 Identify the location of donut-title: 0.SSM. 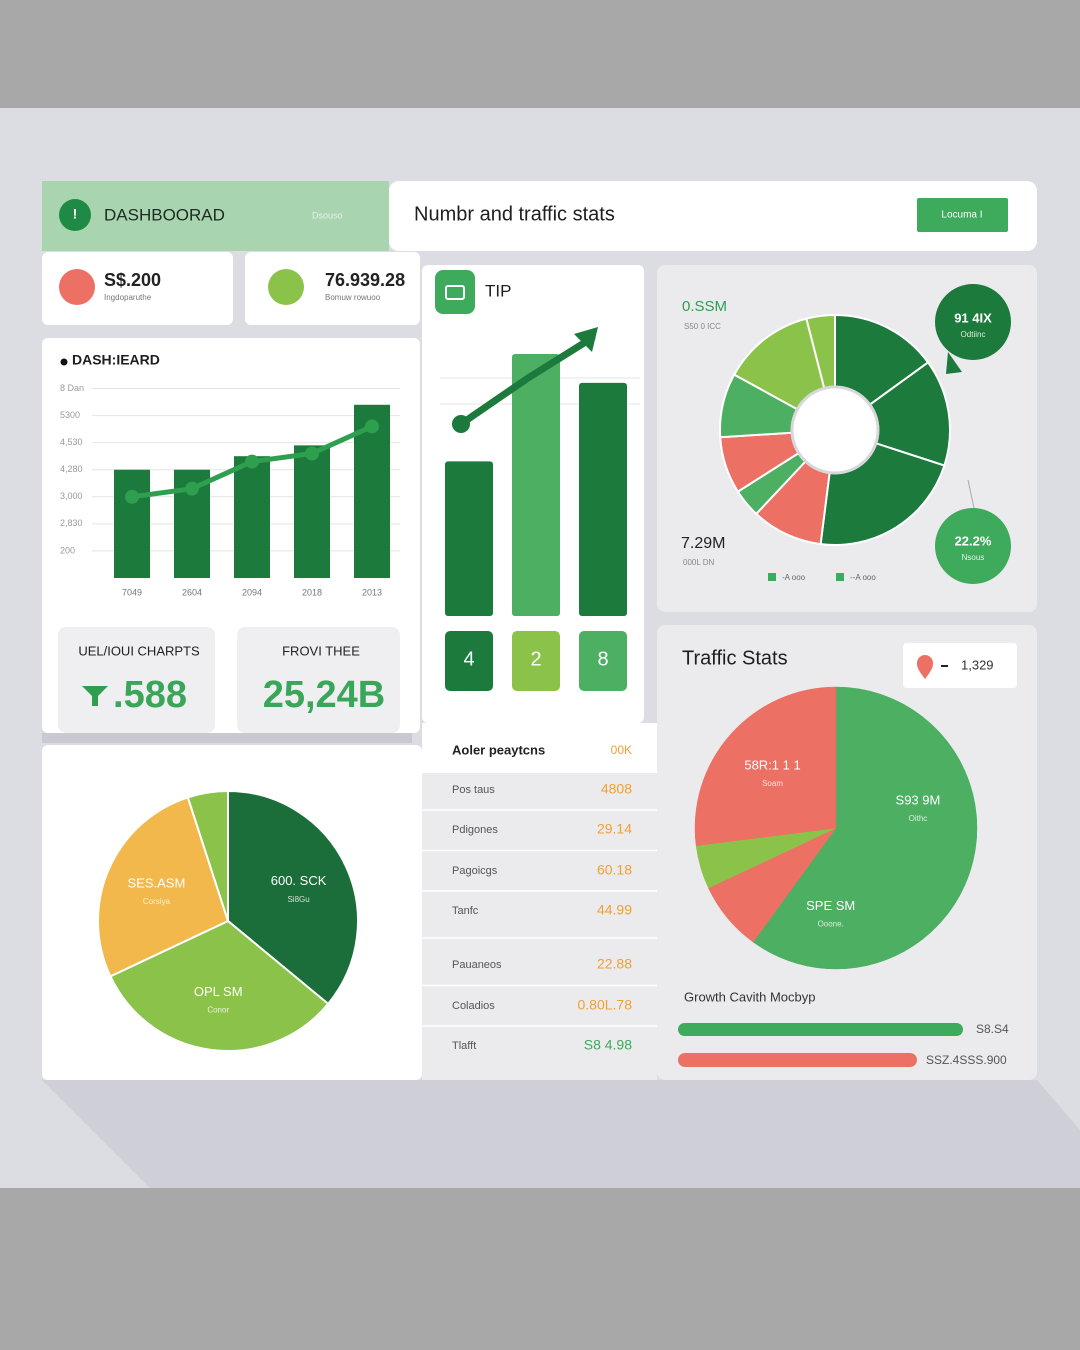
(704, 306).